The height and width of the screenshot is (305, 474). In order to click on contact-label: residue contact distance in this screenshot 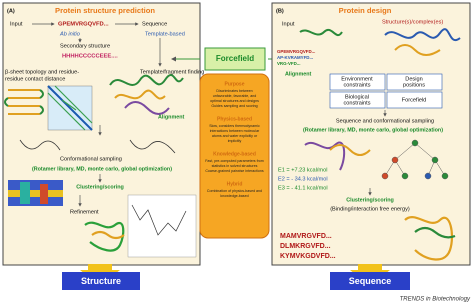, I will do `click(35, 79)`.